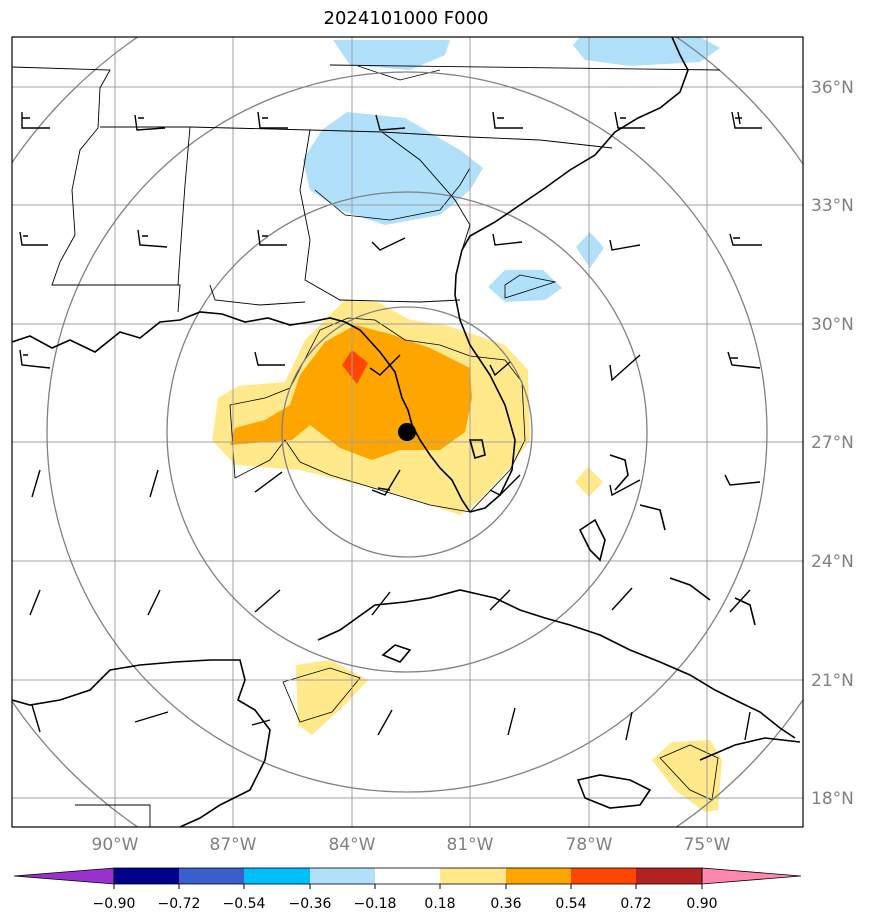  I want to click on lon-label: 87°W, so click(233, 845).